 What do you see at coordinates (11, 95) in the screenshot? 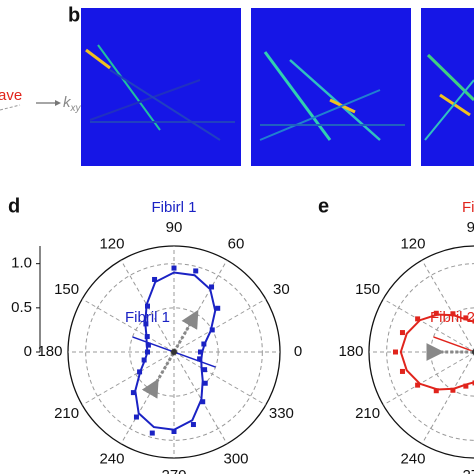
I see `wave-label: ave` at bounding box center [11, 95].